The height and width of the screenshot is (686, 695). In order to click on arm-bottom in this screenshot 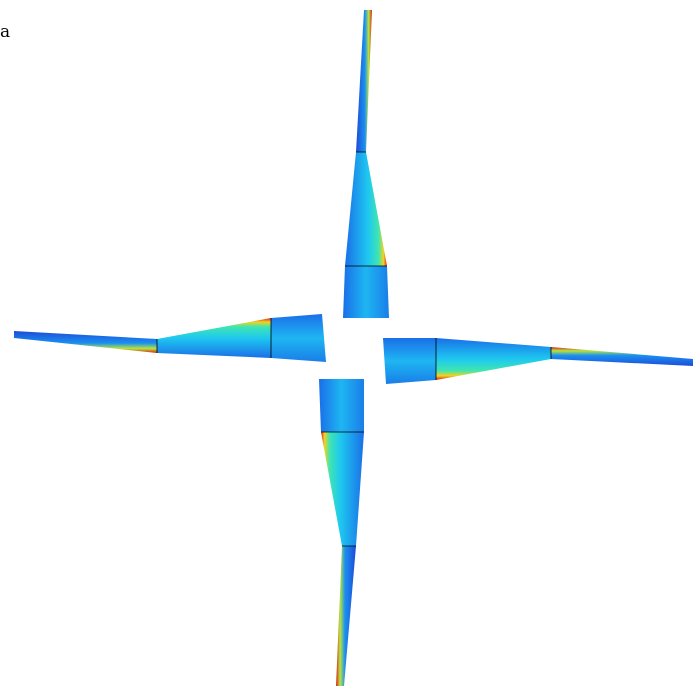, I will do `click(341, 532)`.